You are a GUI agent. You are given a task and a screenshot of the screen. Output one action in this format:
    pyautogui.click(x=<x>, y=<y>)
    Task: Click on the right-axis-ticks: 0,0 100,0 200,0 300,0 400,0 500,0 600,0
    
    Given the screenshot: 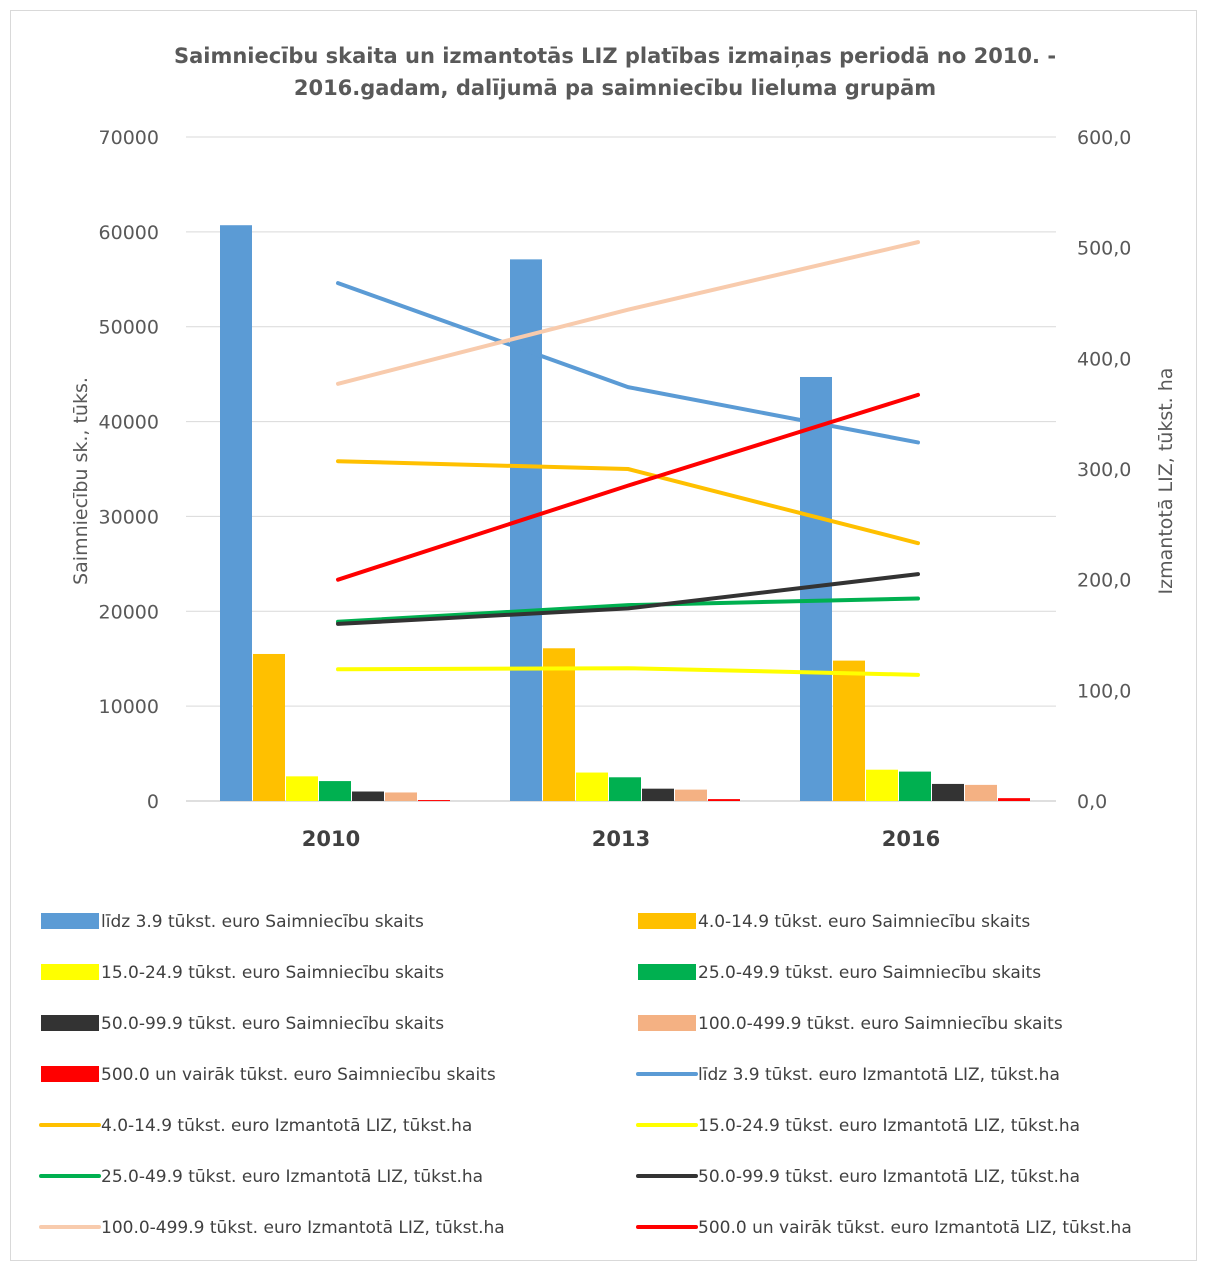 What is the action you would take?
    pyautogui.click(x=1104, y=470)
    